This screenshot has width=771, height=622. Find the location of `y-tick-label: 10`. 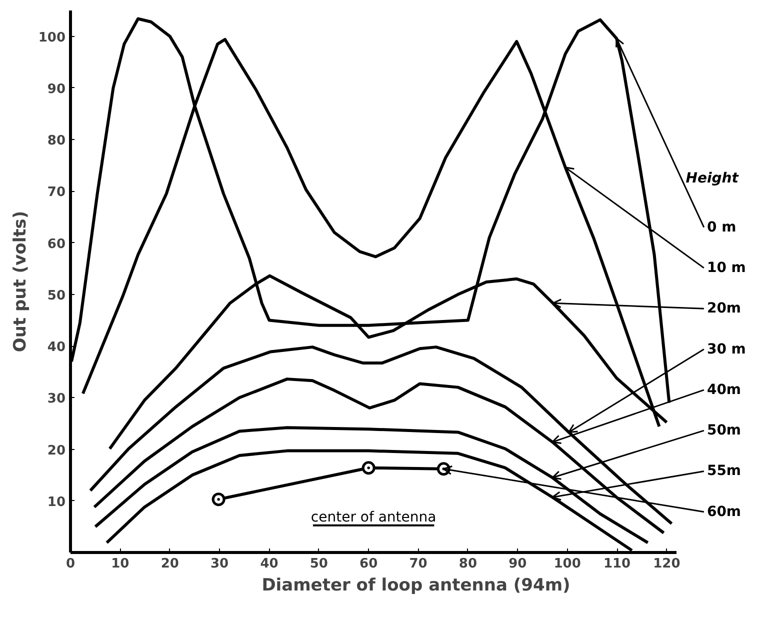

y-tick-label: 10 is located at coordinates (56, 502).